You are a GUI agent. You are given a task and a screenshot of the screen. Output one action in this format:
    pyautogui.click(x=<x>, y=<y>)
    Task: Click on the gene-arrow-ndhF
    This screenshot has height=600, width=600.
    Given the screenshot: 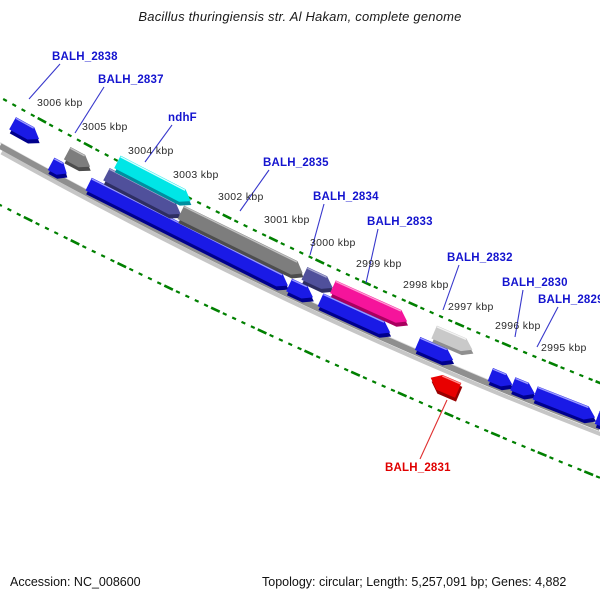 What is the action you would take?
    pyautogui.click(x=155, y=183)
    